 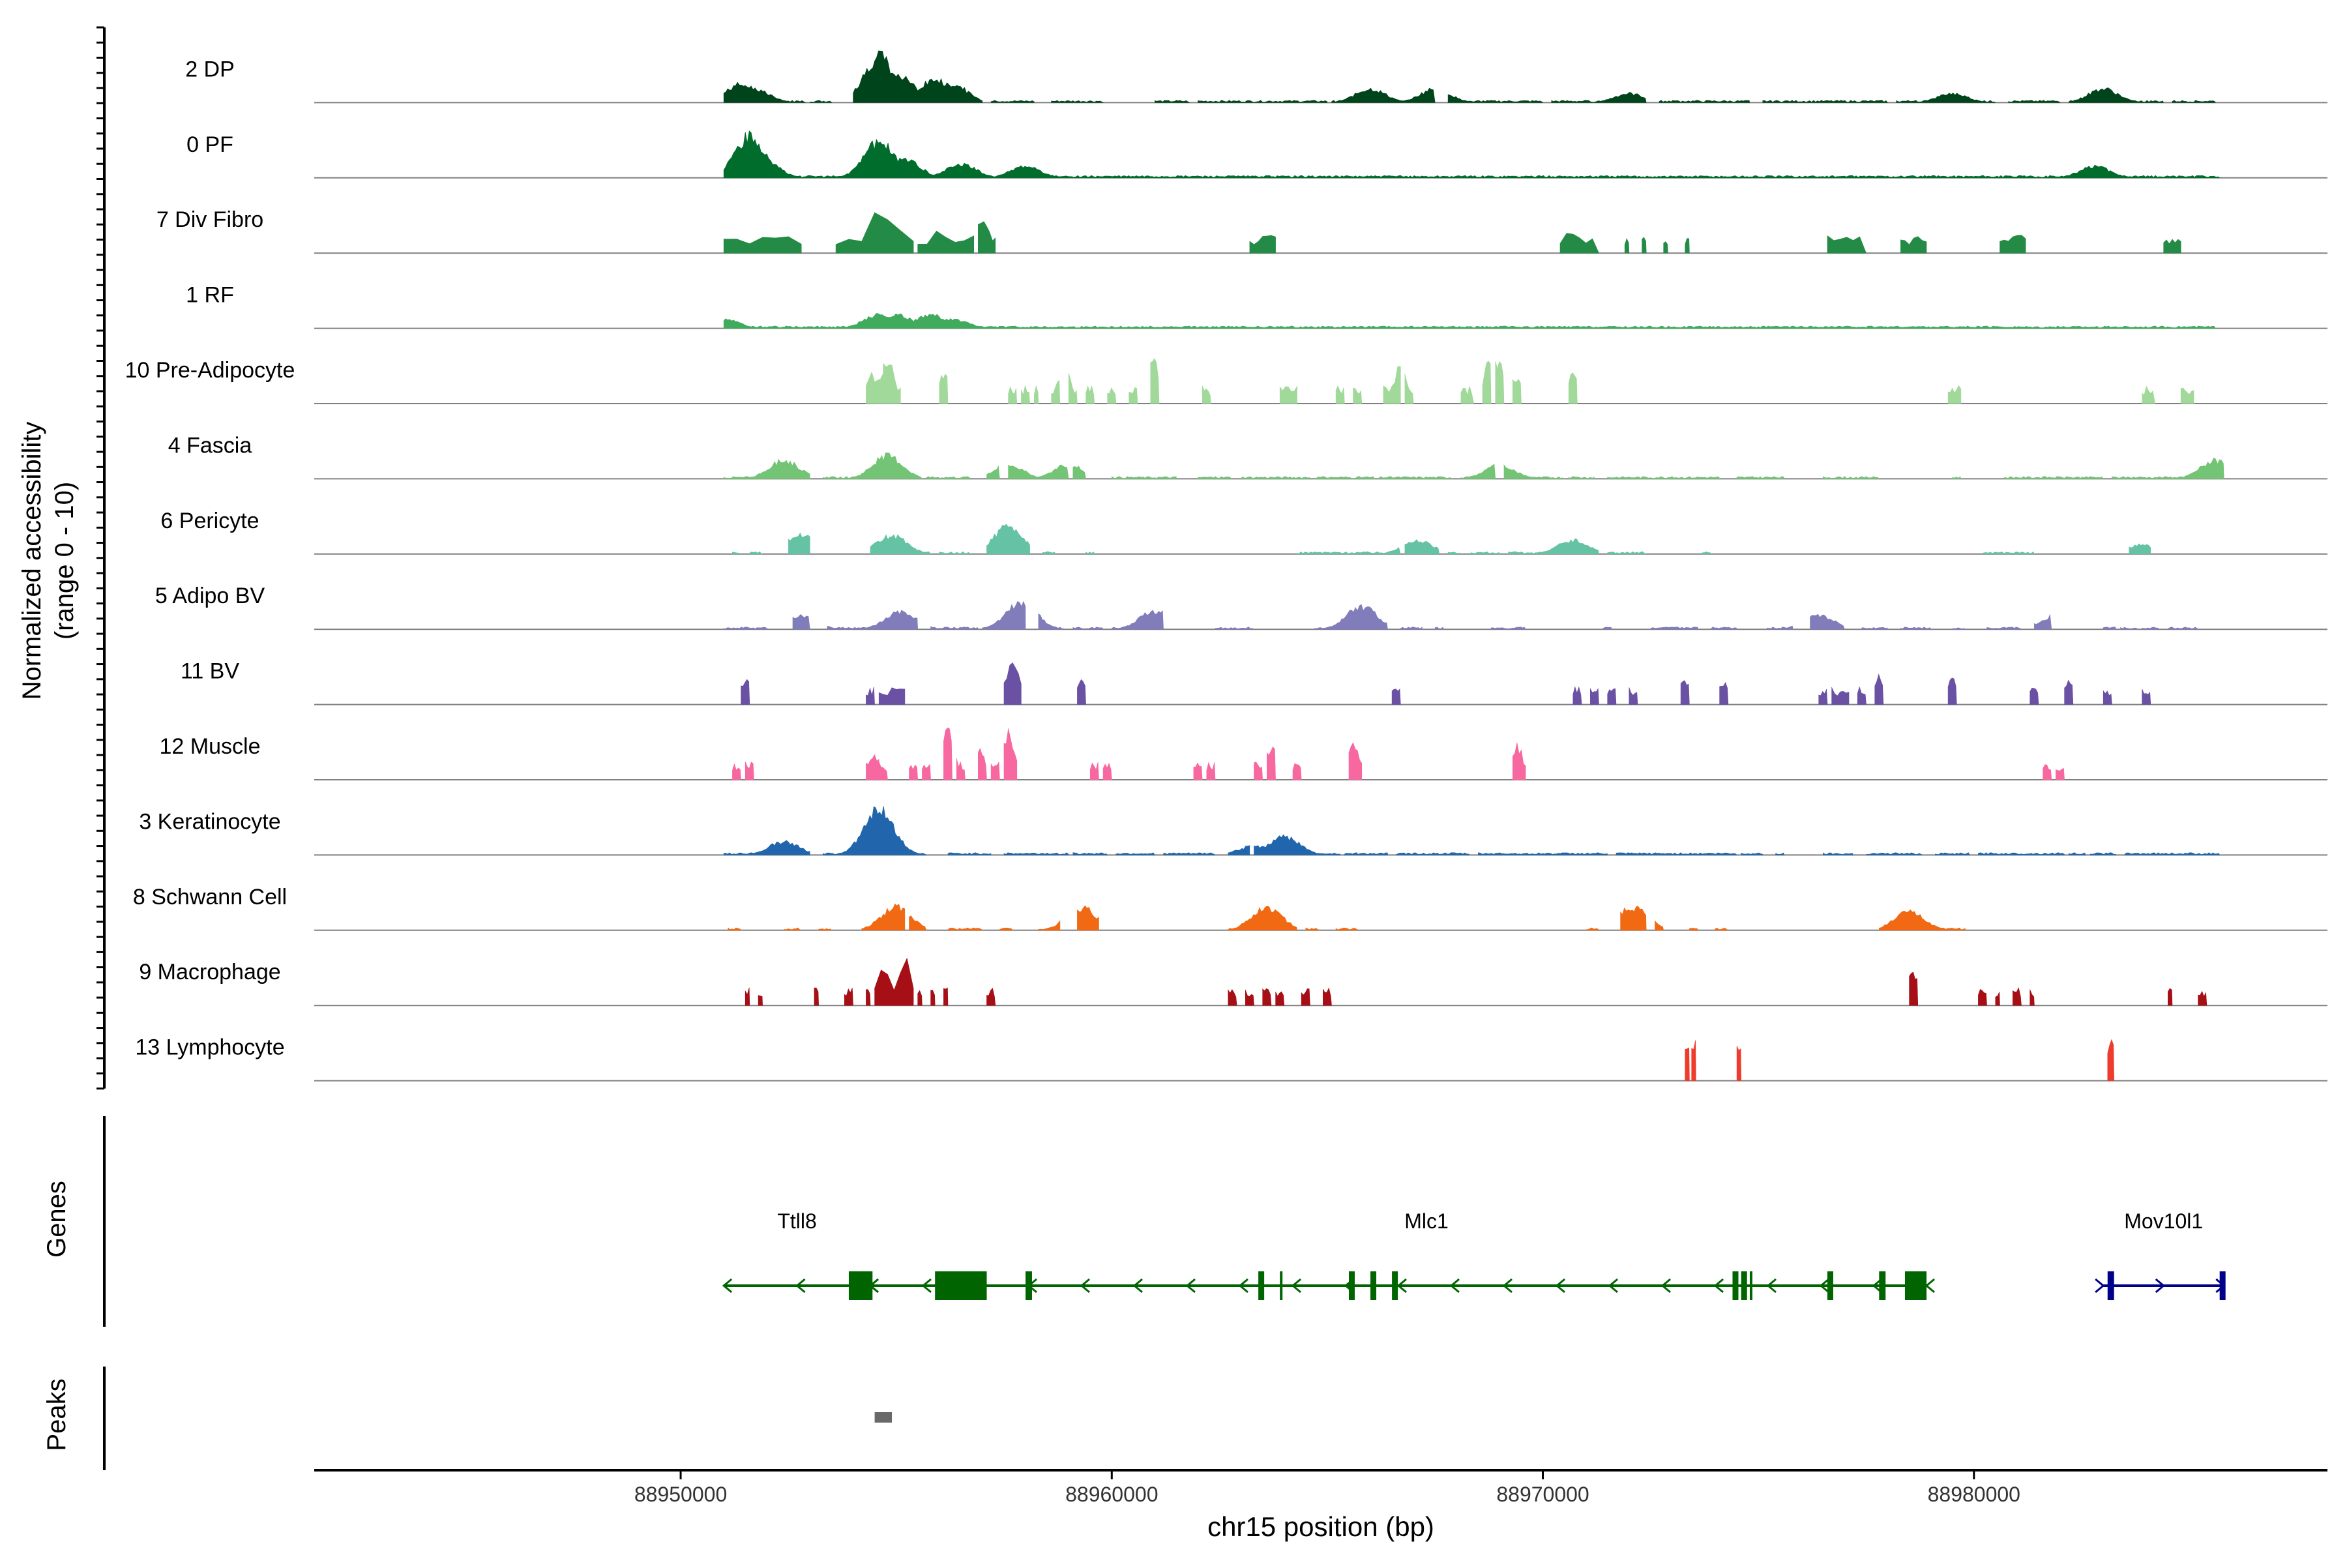 I want to click on track-13: 13 Lymphocyte, so click(x=1231, y=1059).